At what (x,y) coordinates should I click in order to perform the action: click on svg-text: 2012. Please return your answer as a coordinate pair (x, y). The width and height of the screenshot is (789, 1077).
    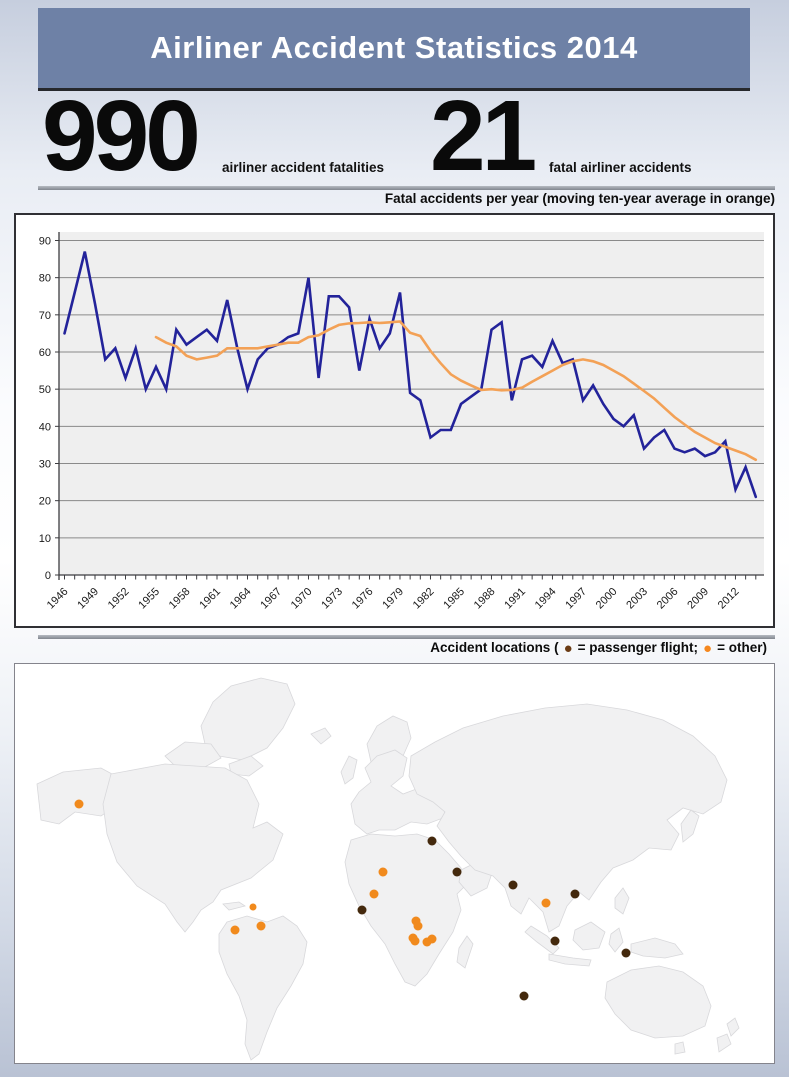
    Looking at the image, I should click on (729, 599).